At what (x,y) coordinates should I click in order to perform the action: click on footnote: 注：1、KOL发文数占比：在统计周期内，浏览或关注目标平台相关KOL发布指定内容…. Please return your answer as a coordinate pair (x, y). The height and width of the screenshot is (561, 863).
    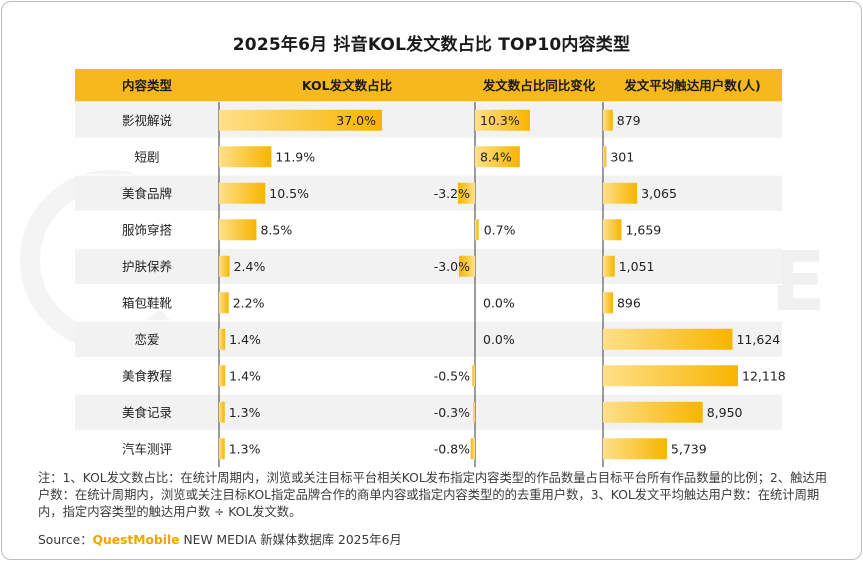
    Looking at the image, I should click on (433, 495).